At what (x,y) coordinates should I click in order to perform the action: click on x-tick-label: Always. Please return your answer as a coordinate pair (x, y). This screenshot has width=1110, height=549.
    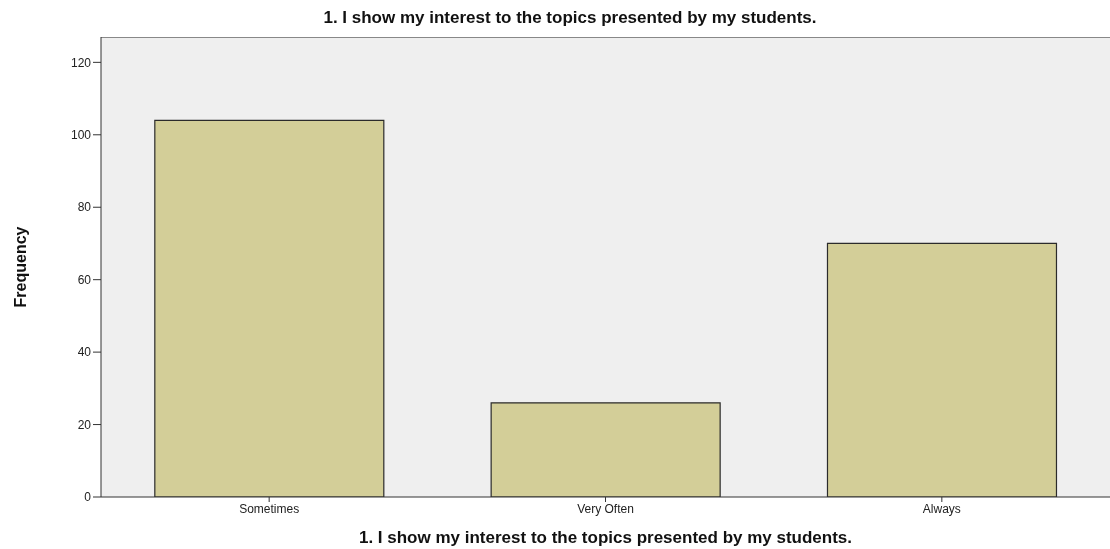
    Looking at the image, I should click on (941, 508).